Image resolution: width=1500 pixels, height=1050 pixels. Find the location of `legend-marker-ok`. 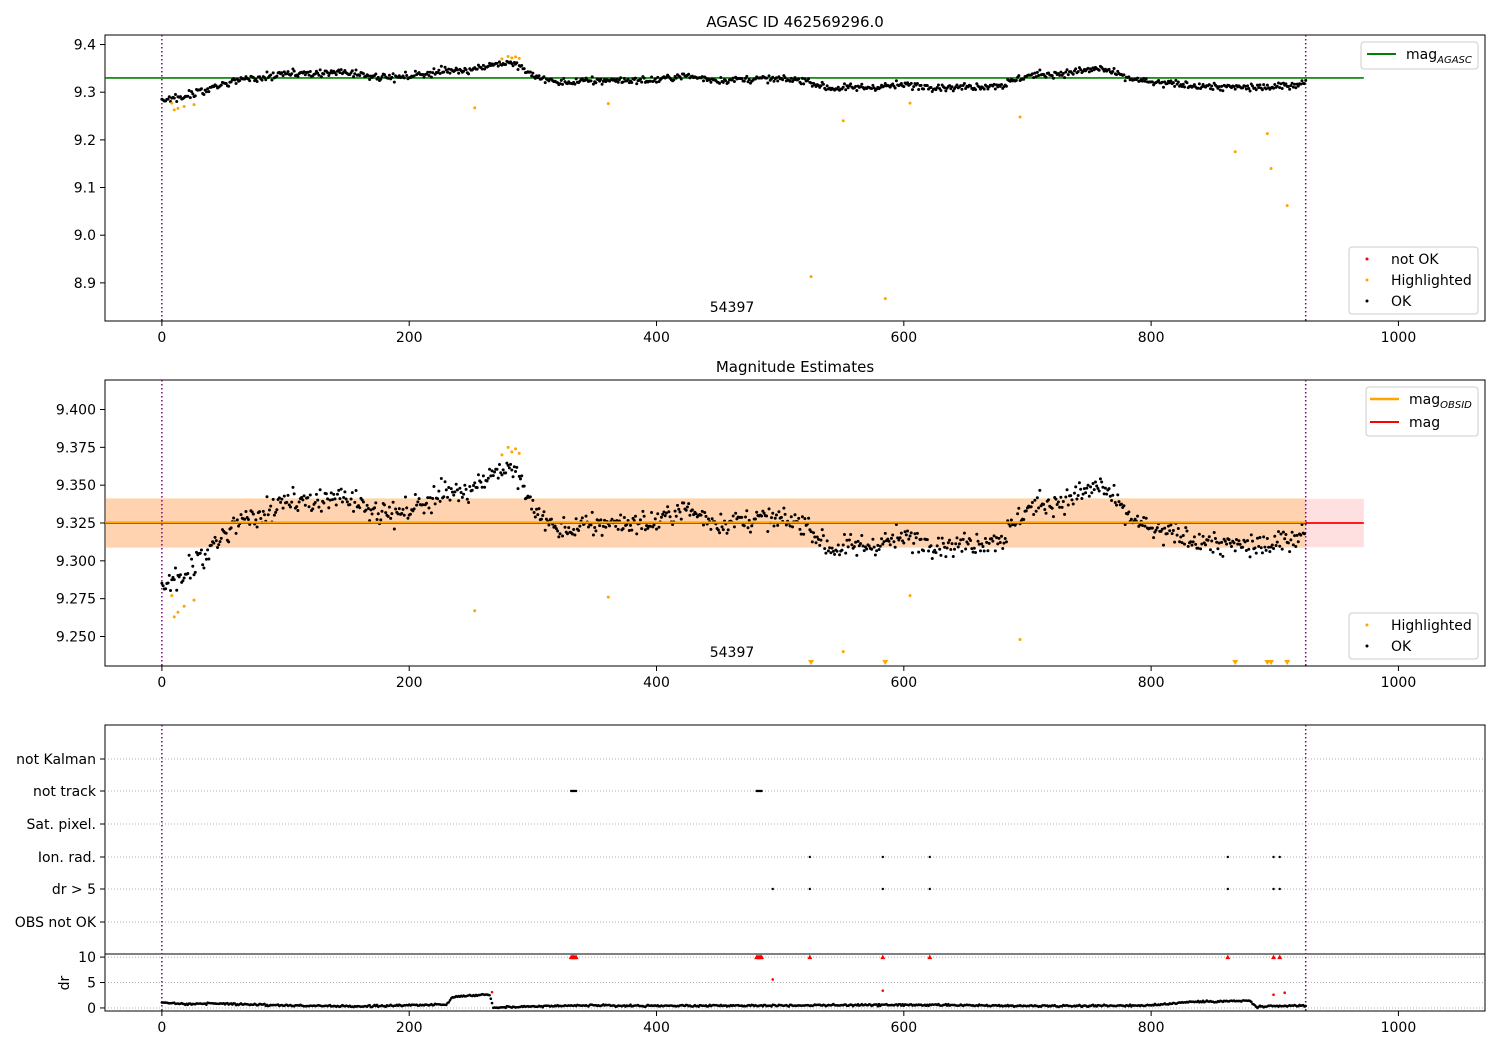

legend-marker-ok is located at coordinates (1367, 301).